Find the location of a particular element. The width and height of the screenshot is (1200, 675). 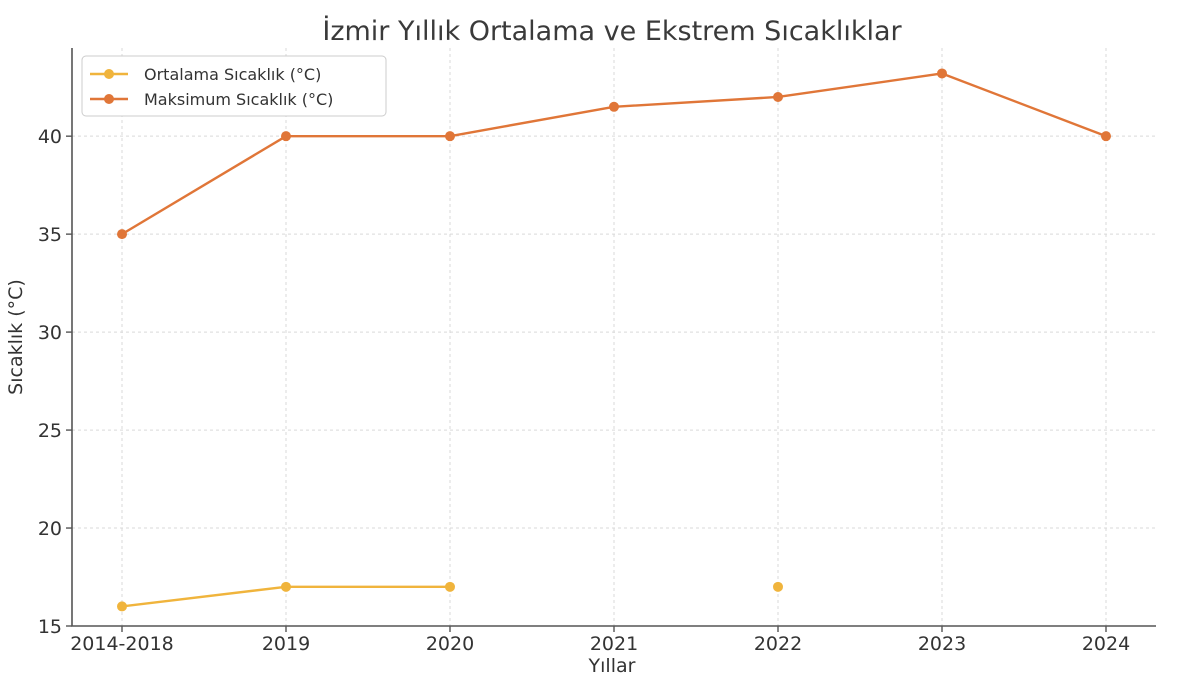

x-tick-label: 2019 is located at coordinates (286, 644).